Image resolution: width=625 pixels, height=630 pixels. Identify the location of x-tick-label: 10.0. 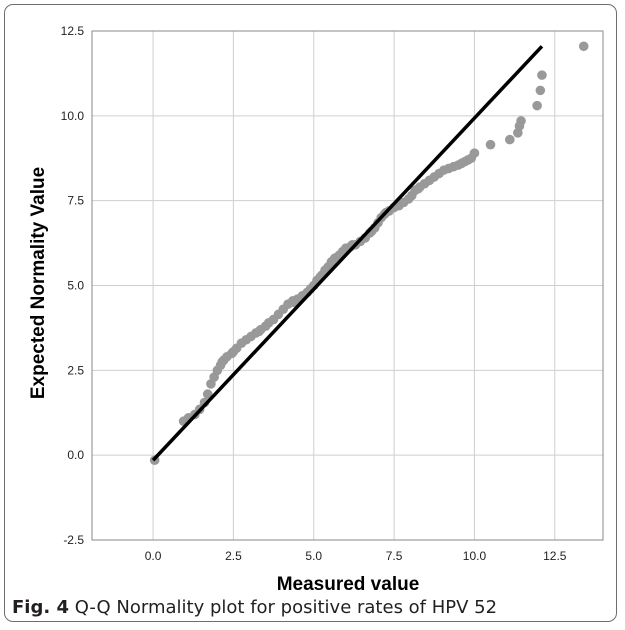
(475, 556).